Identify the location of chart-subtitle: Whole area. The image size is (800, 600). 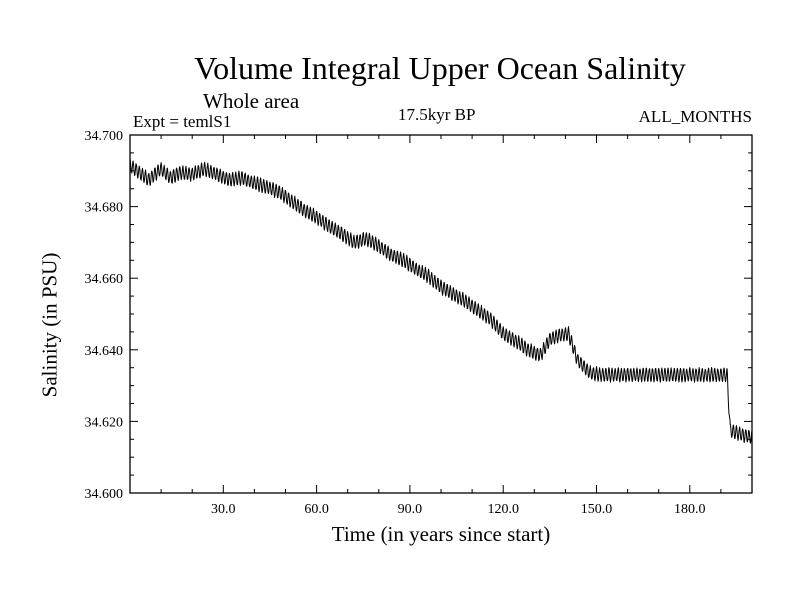
(251, 101).